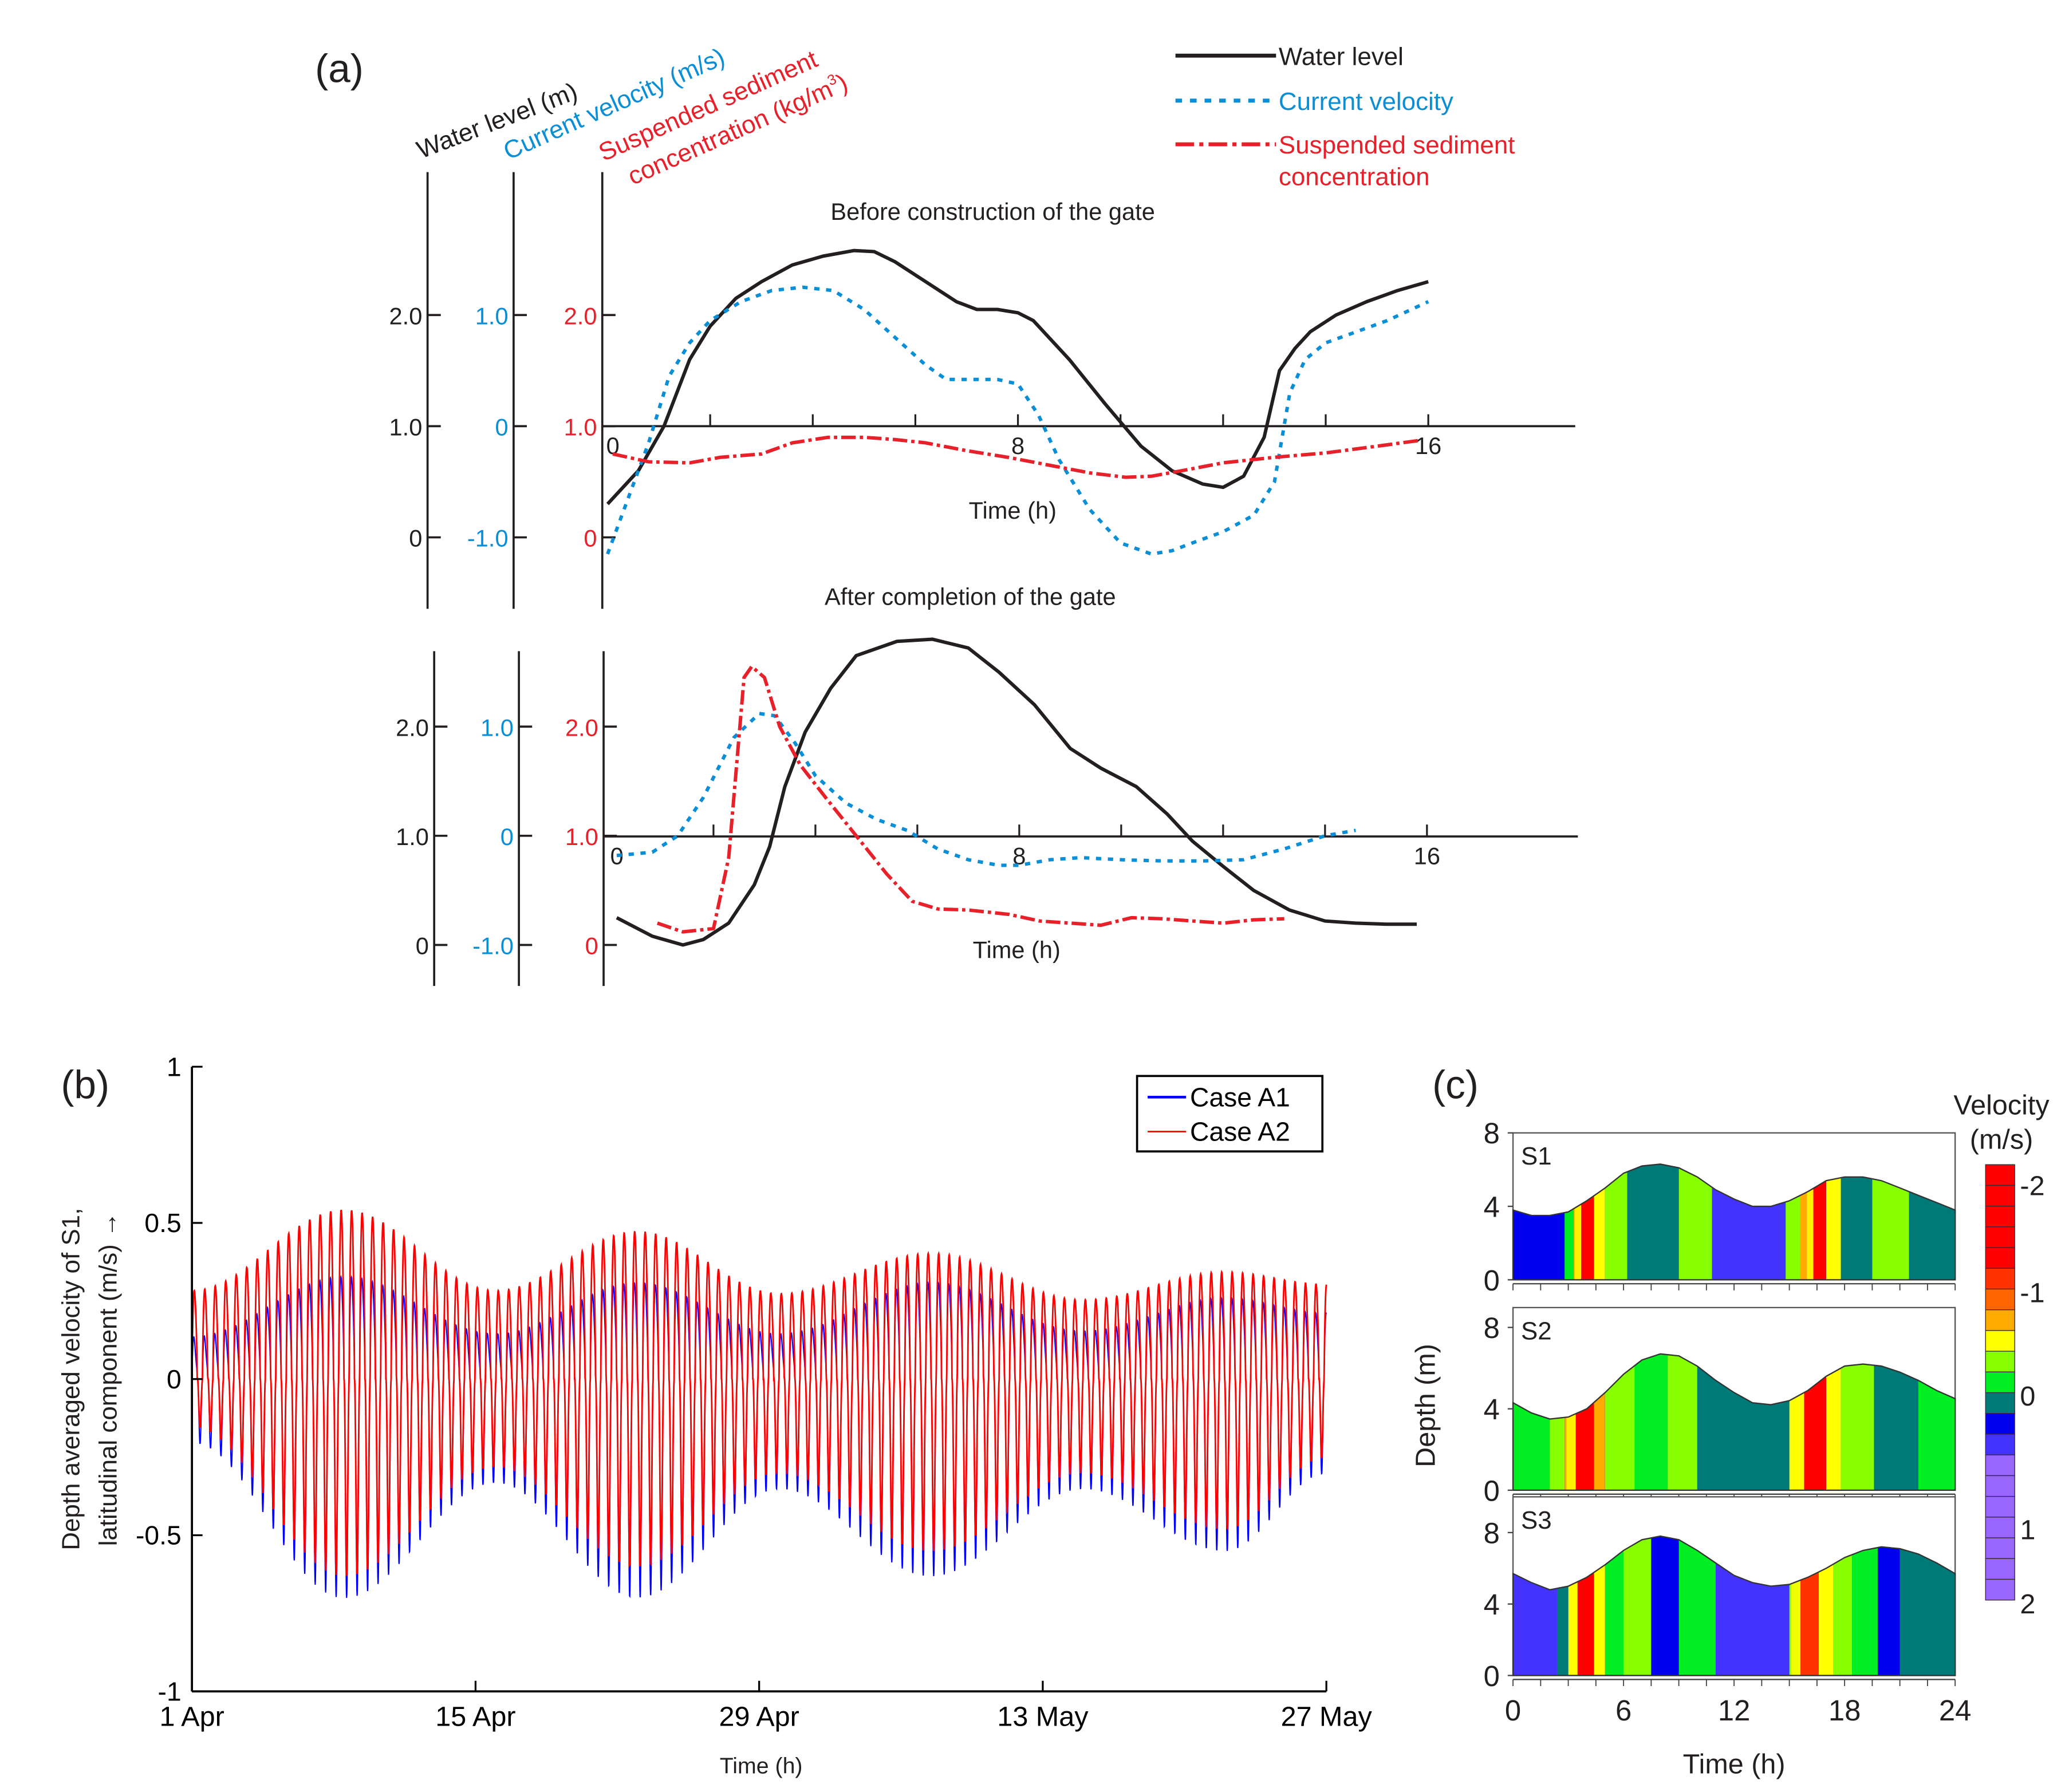  Describe the element at coordinates (170, 1691) in the screenshot. I see `y-tick-label: -1` at that location.